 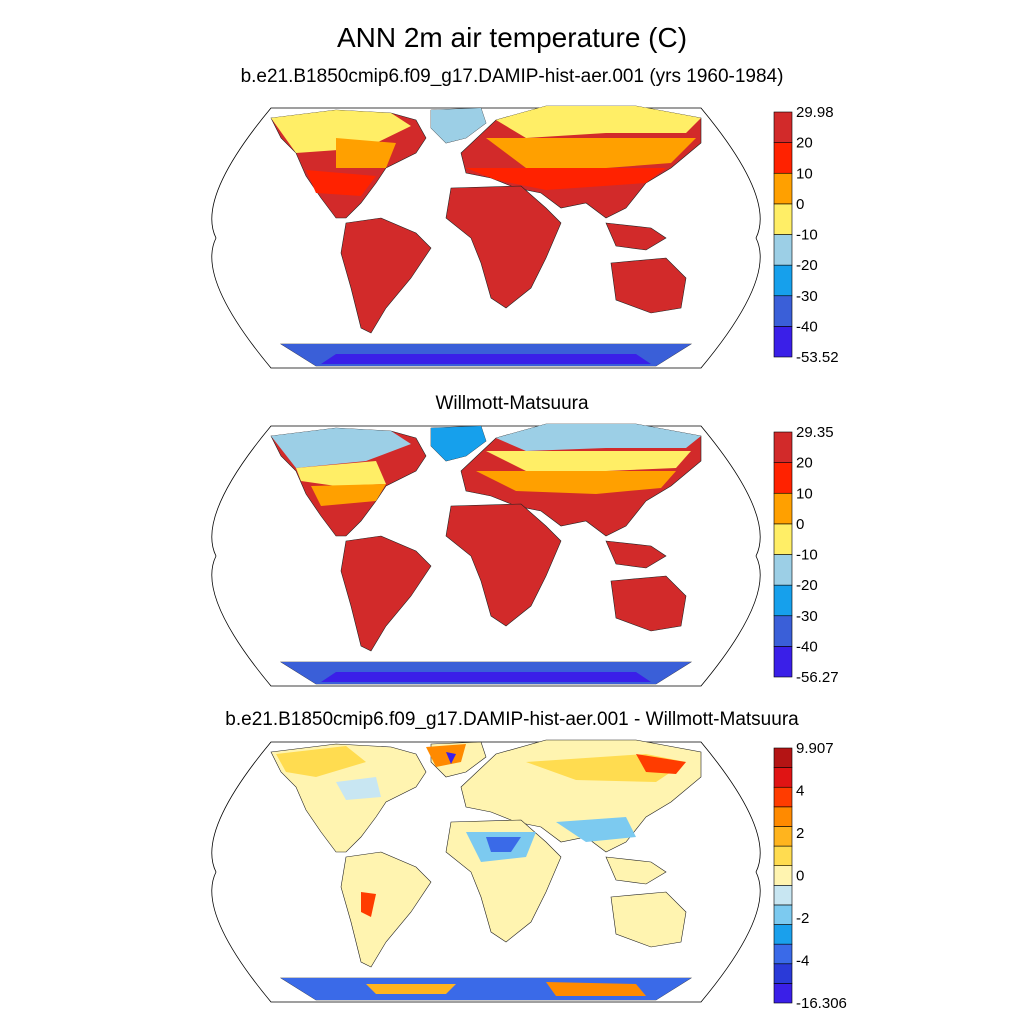 I want to click on colorbar-1-label: -10, so click(x=807, y=235).